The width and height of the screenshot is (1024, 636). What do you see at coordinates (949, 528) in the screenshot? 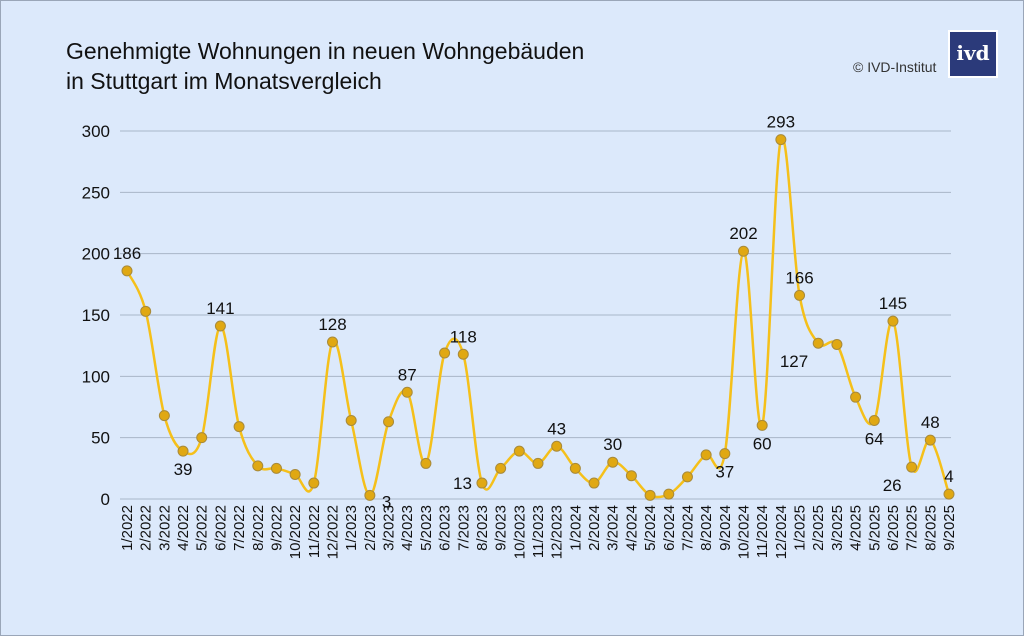
I see `x-tick-label: 9/2025` at bounding box center [949, 528].